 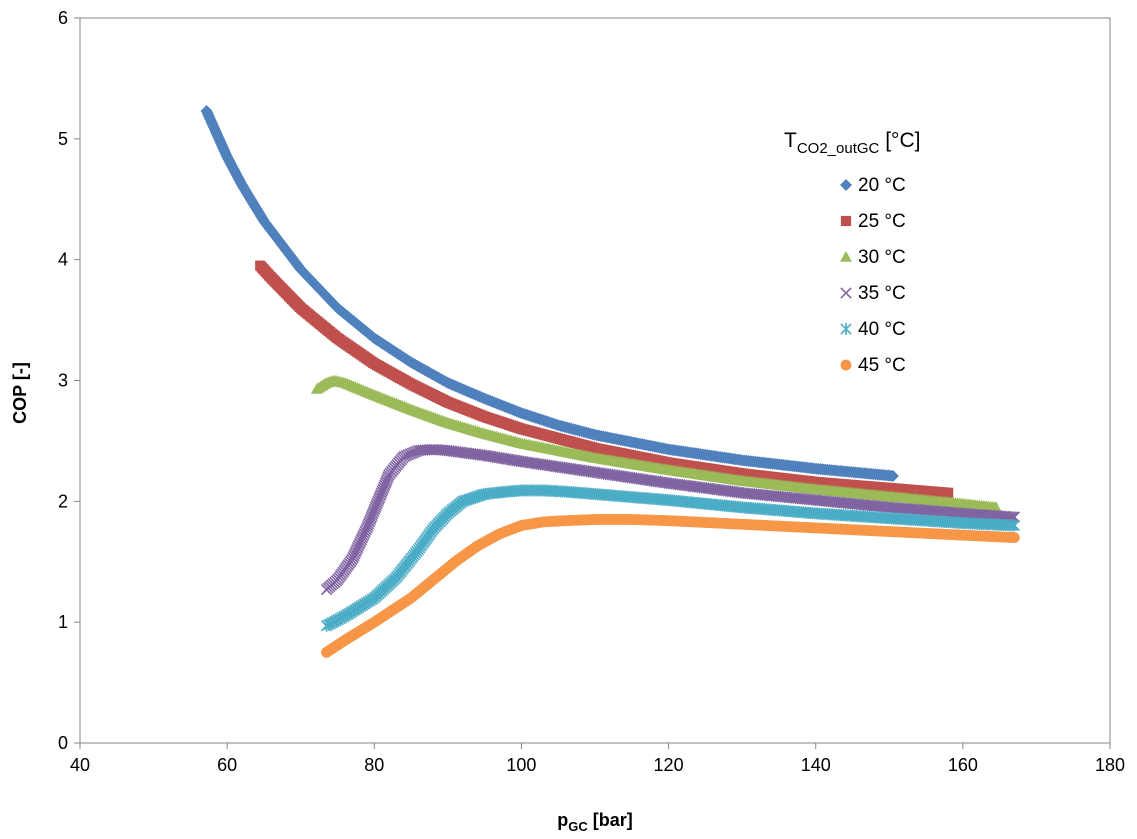 I want to click on legend-title-main: T, so click(x=790, y=140).